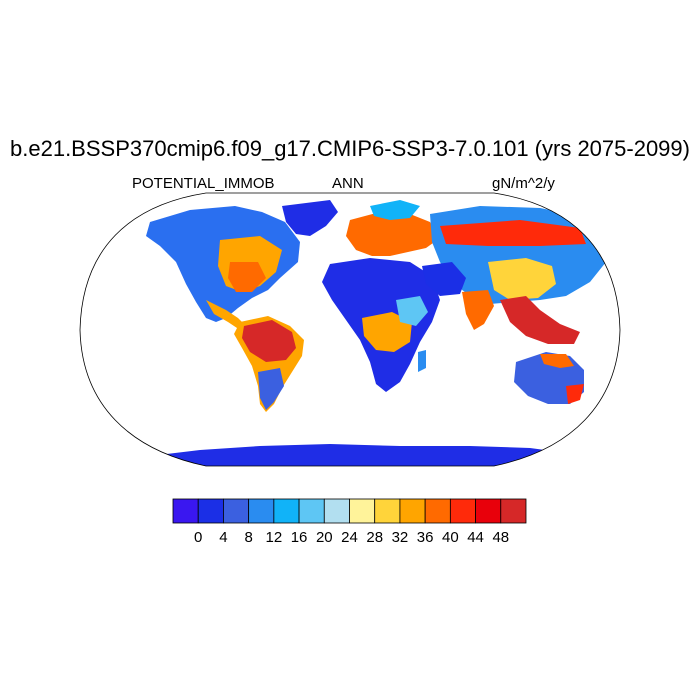  I want to click on land-siberia-band, so click(513, 233).